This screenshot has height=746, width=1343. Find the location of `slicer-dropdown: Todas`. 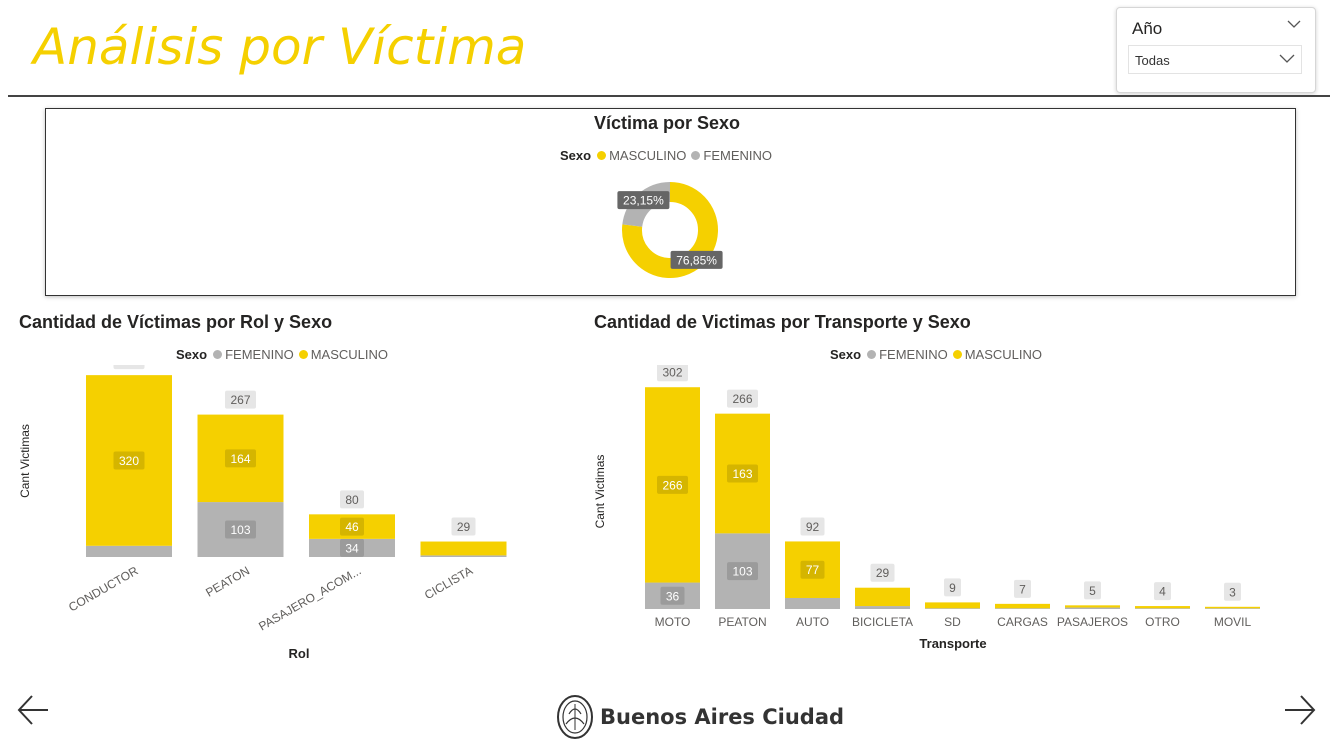

slicer-dropdown: Todas is located at coordinates (1215, 59).